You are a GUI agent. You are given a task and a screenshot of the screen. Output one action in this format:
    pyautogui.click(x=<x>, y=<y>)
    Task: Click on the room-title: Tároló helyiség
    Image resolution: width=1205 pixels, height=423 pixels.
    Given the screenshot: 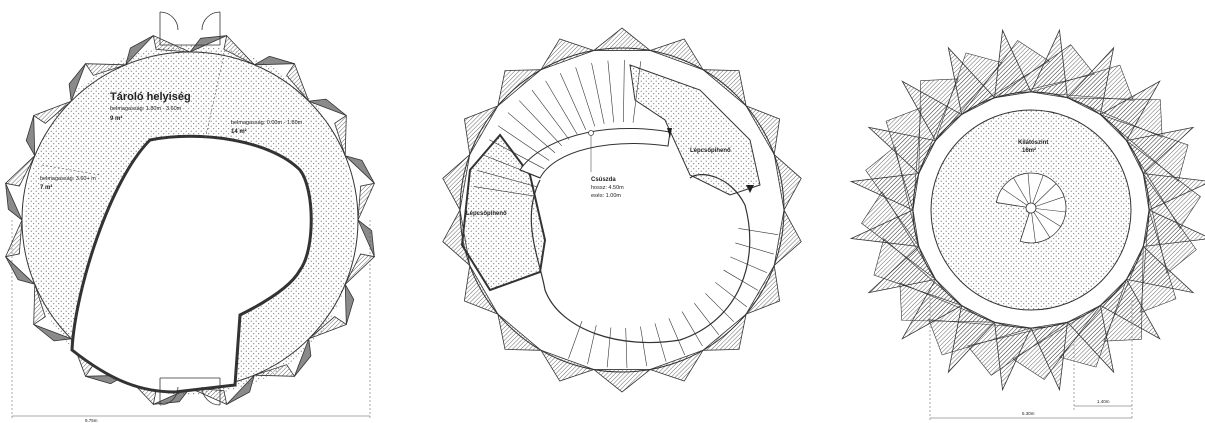 What is the action you would take?
    pyautogui.click(x=150, y=97)
    